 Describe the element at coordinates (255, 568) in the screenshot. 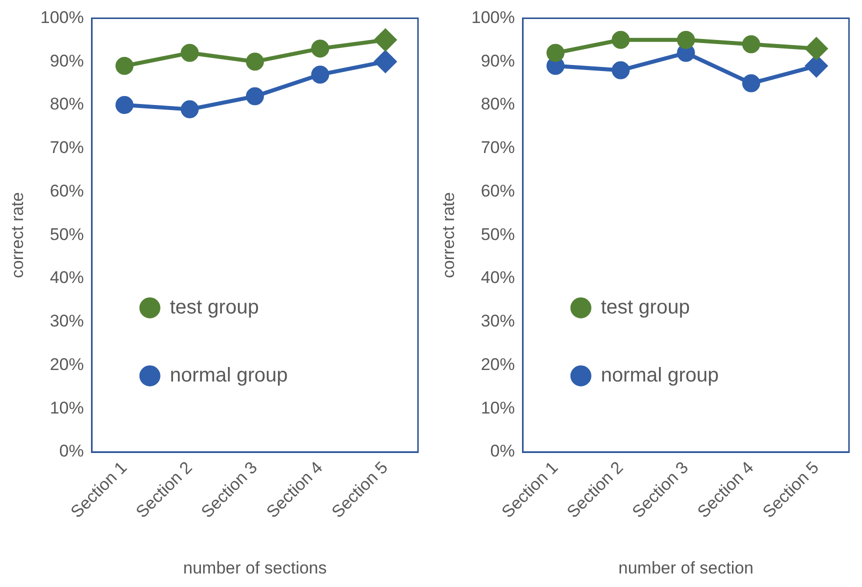

I see `x-axis-title: number of sections` at that location.